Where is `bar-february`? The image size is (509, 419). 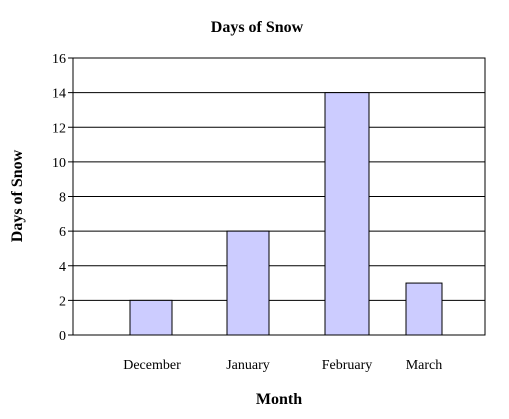 bar-february is located at coordinates (347, 214).